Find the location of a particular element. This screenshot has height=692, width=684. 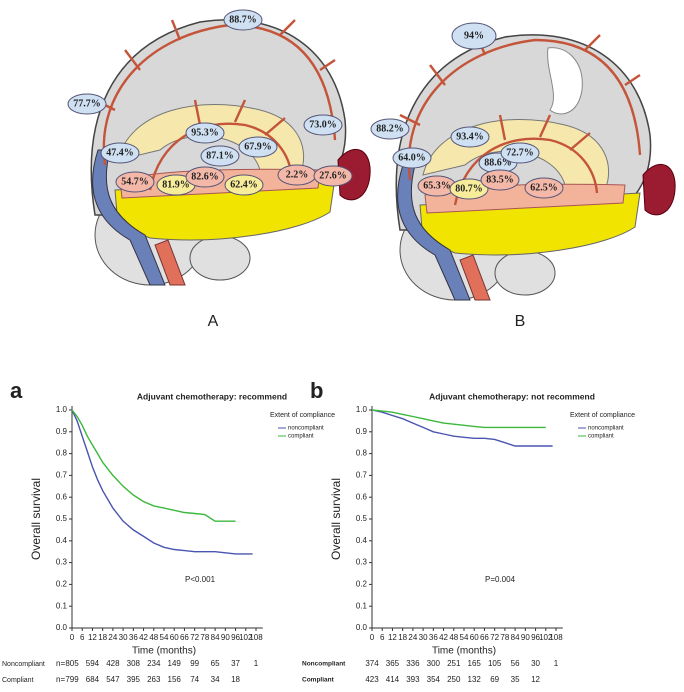

panel-letter: b is located at coordinates (316, 390).